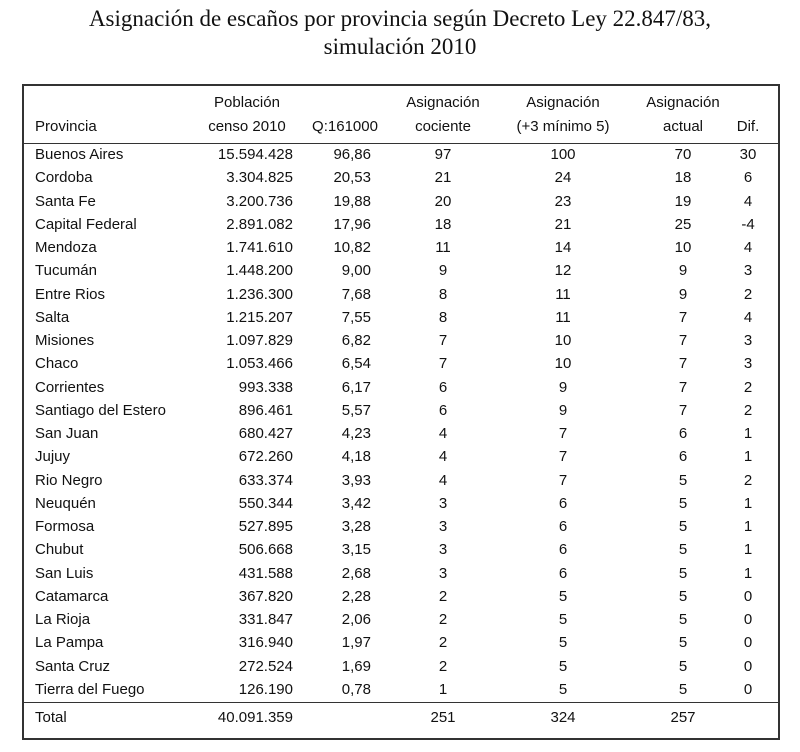 Image resolution: width=800 pixels, height=752 pixels. I want to click on table-cell: 20, so click(443, 201).